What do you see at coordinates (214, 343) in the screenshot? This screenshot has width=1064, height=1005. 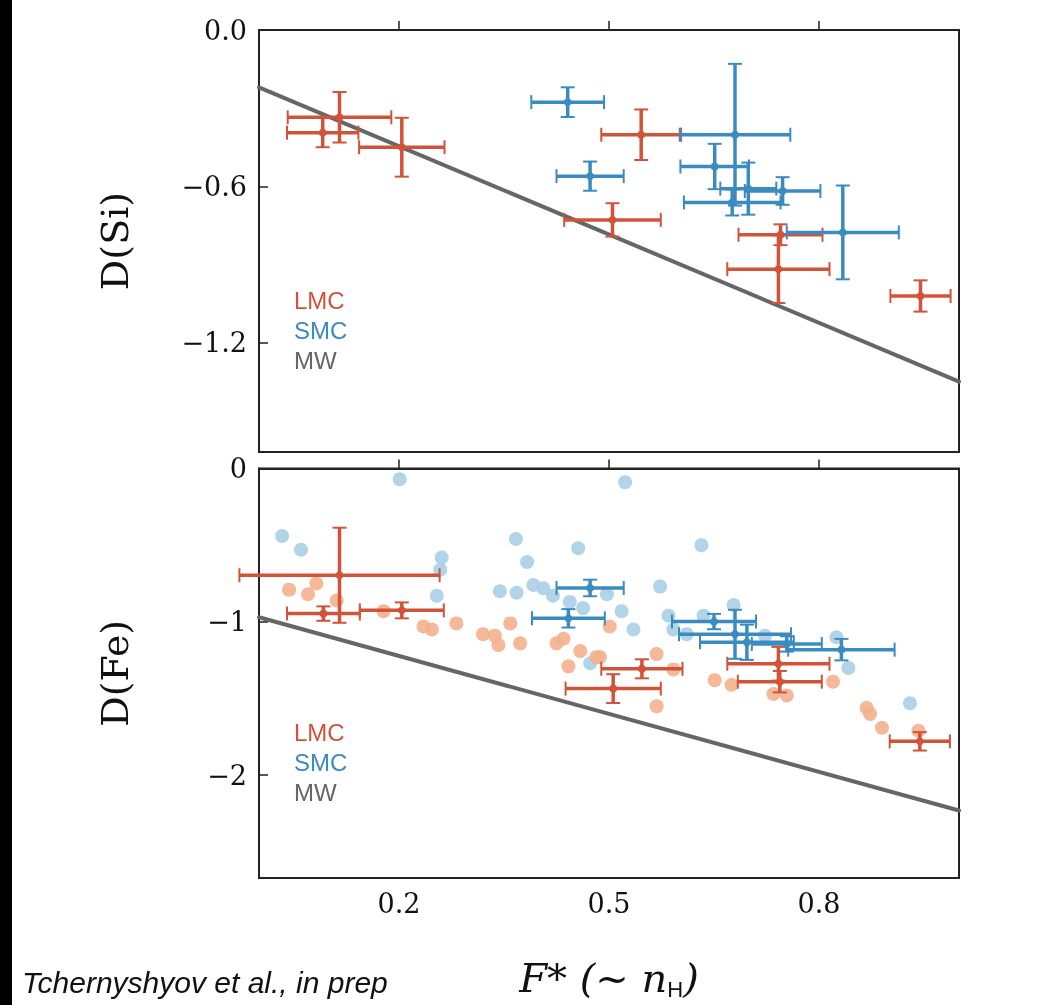 I see `y-tick-label: −1.2` at bounding box center [214, 343].